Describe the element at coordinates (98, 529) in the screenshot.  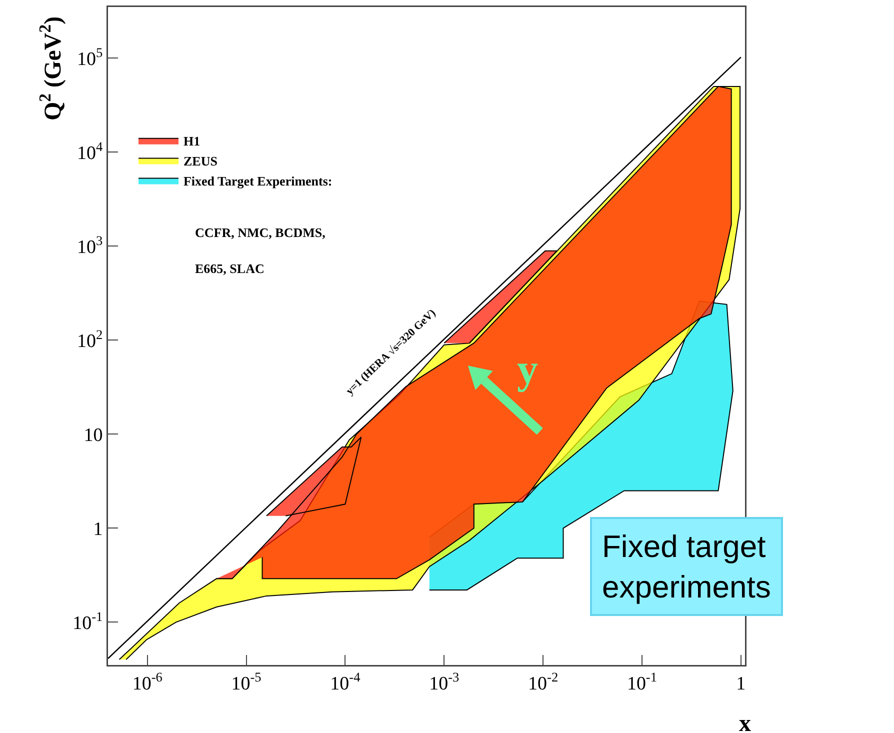
I see `y-tick-label: 1` at that location.